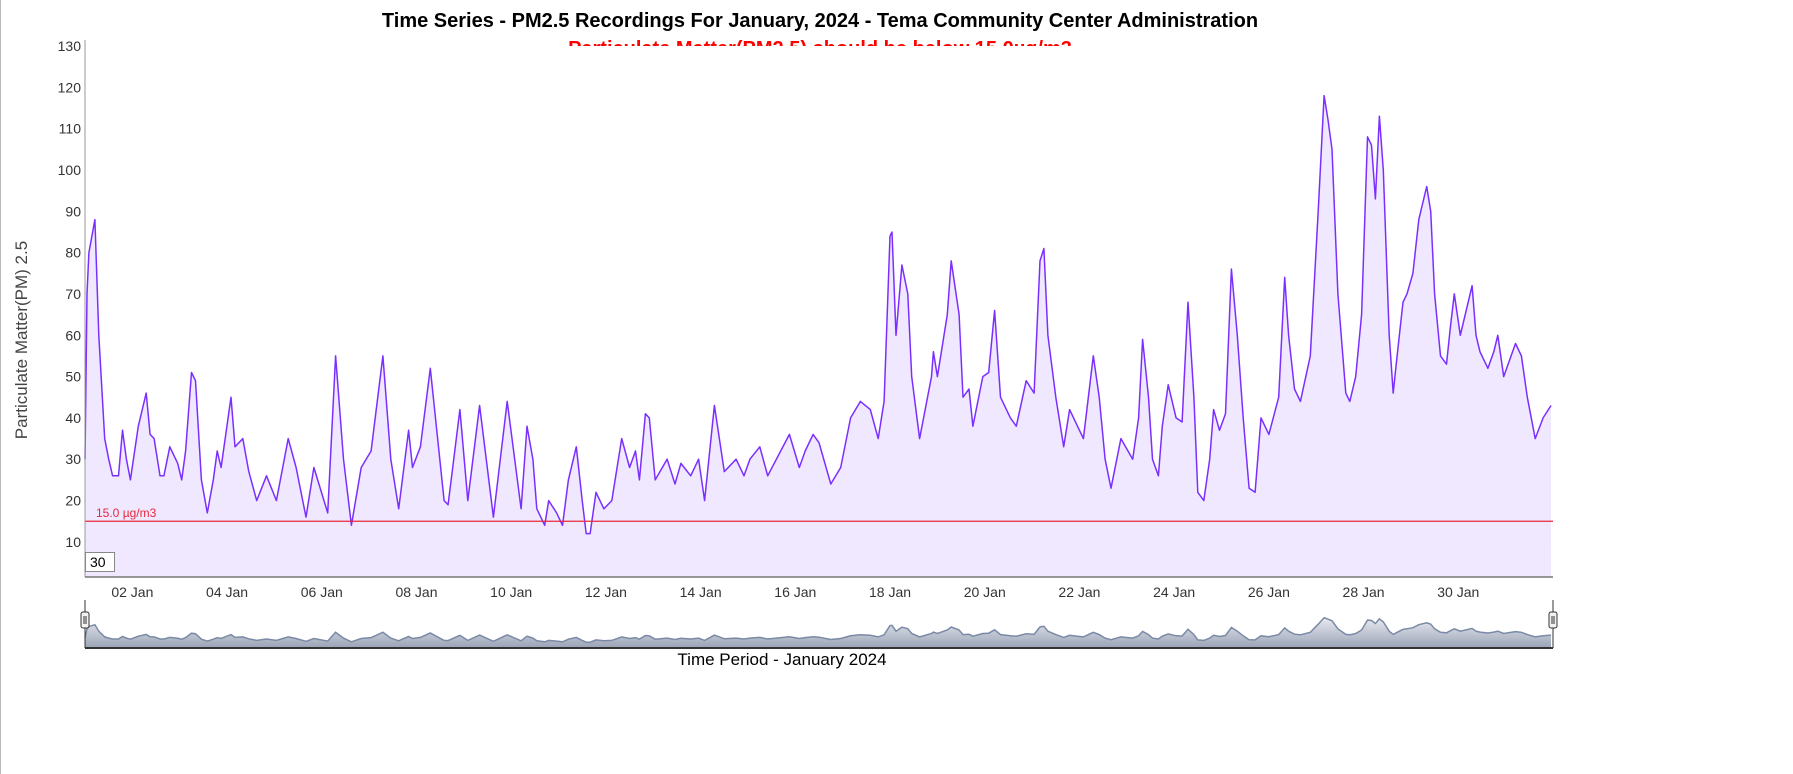 The image size is (1793, 774). I want to click on y-tick-label: 60, so click(73, 335).